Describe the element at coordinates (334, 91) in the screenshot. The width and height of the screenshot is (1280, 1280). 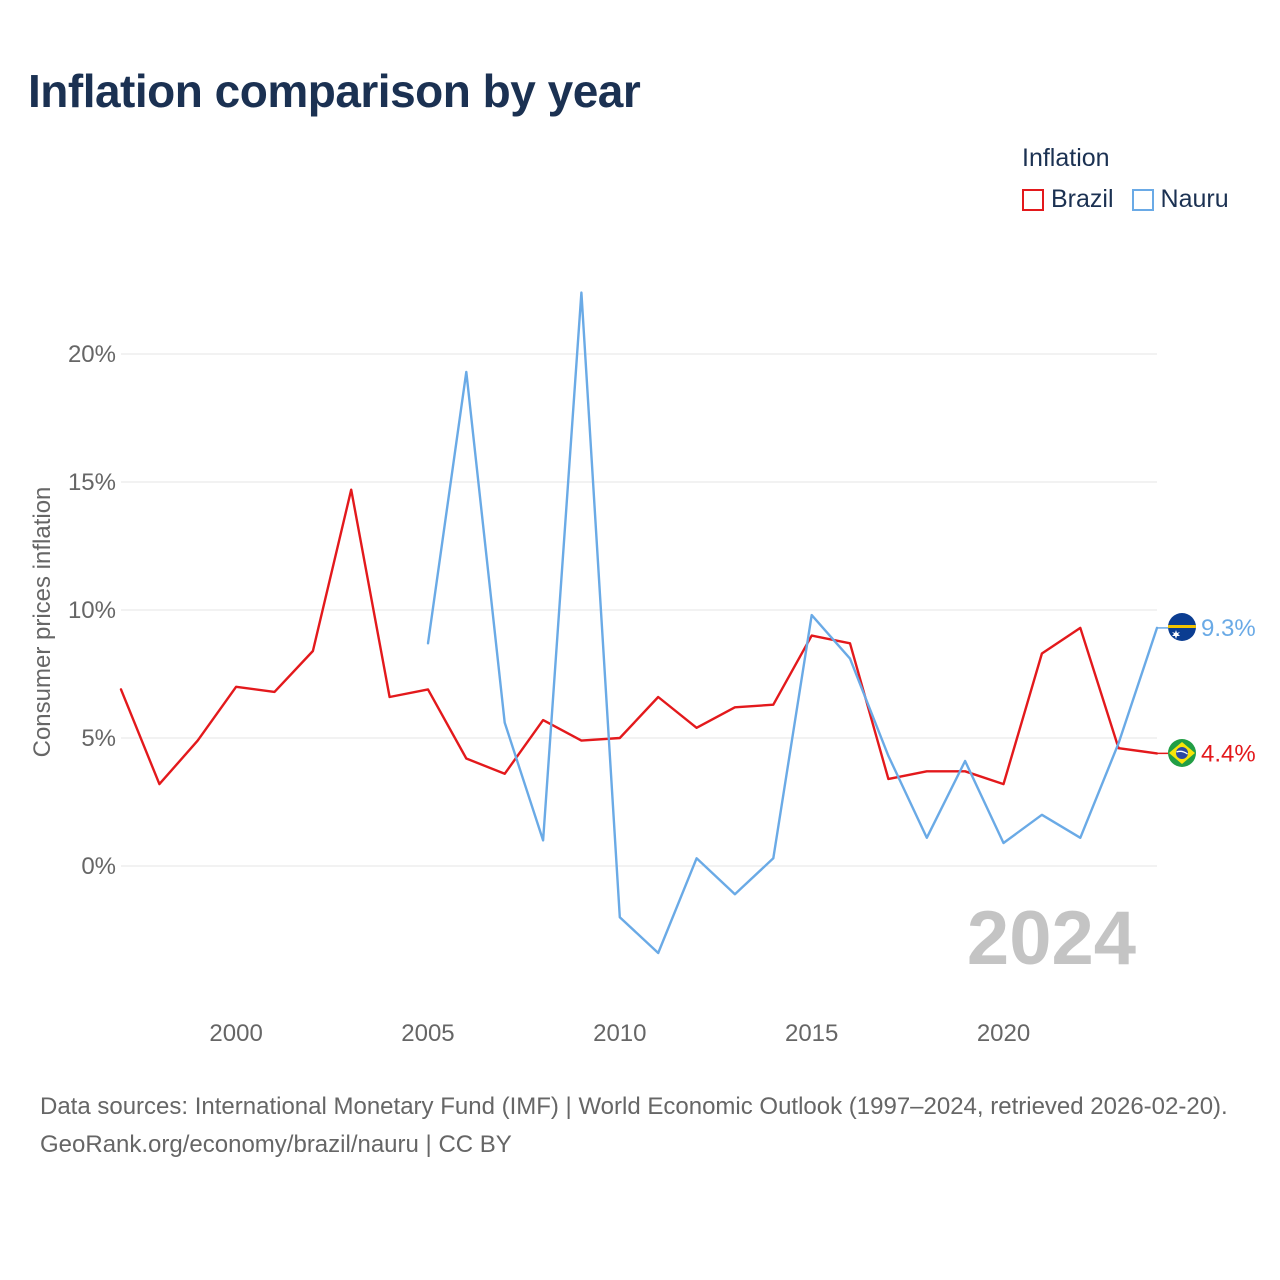
I see `chart-title: Inflation comparison by year` at that location.